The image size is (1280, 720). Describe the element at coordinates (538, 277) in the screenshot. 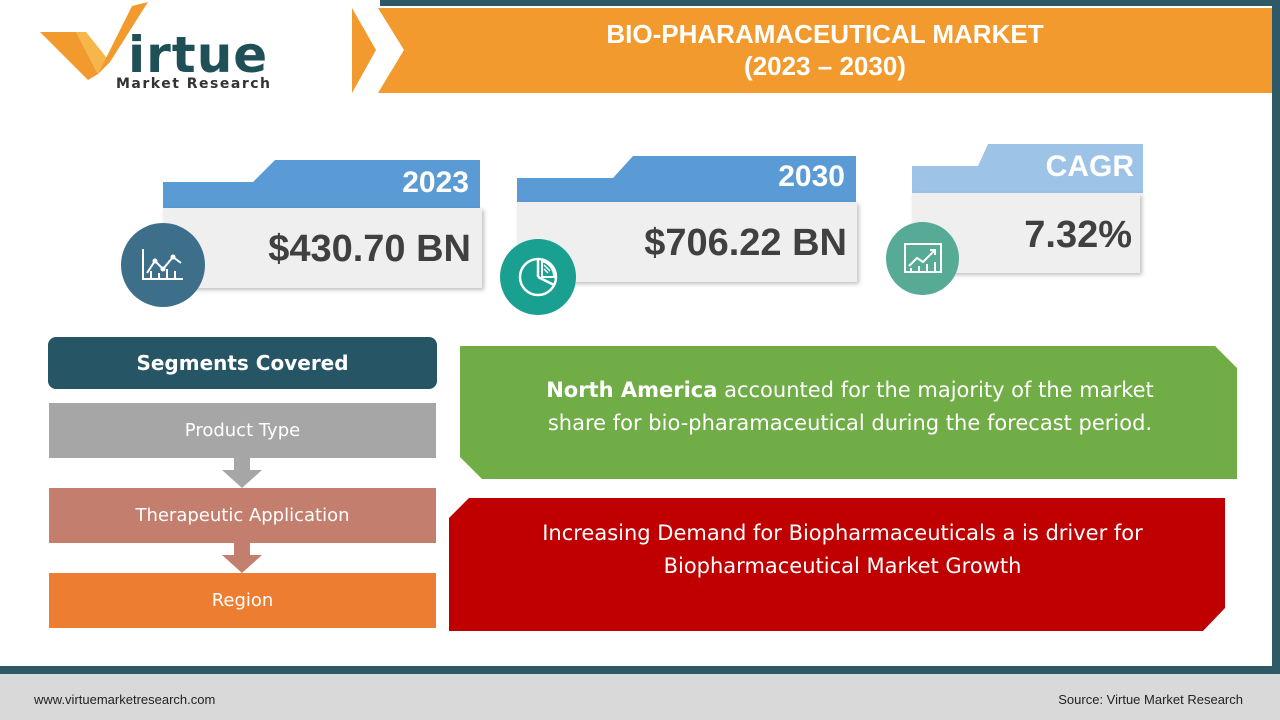

I see `pie-chart-icon` at that location.